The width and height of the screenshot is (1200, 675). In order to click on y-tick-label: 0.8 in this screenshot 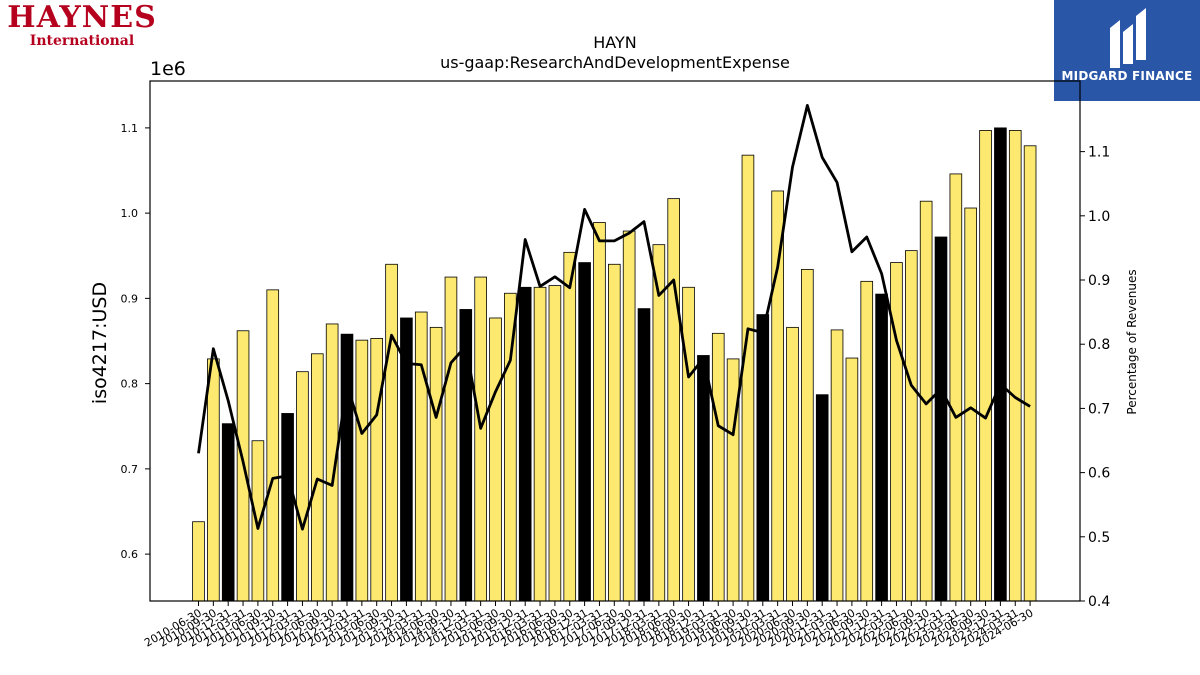, I will do `click(130, 384)`.